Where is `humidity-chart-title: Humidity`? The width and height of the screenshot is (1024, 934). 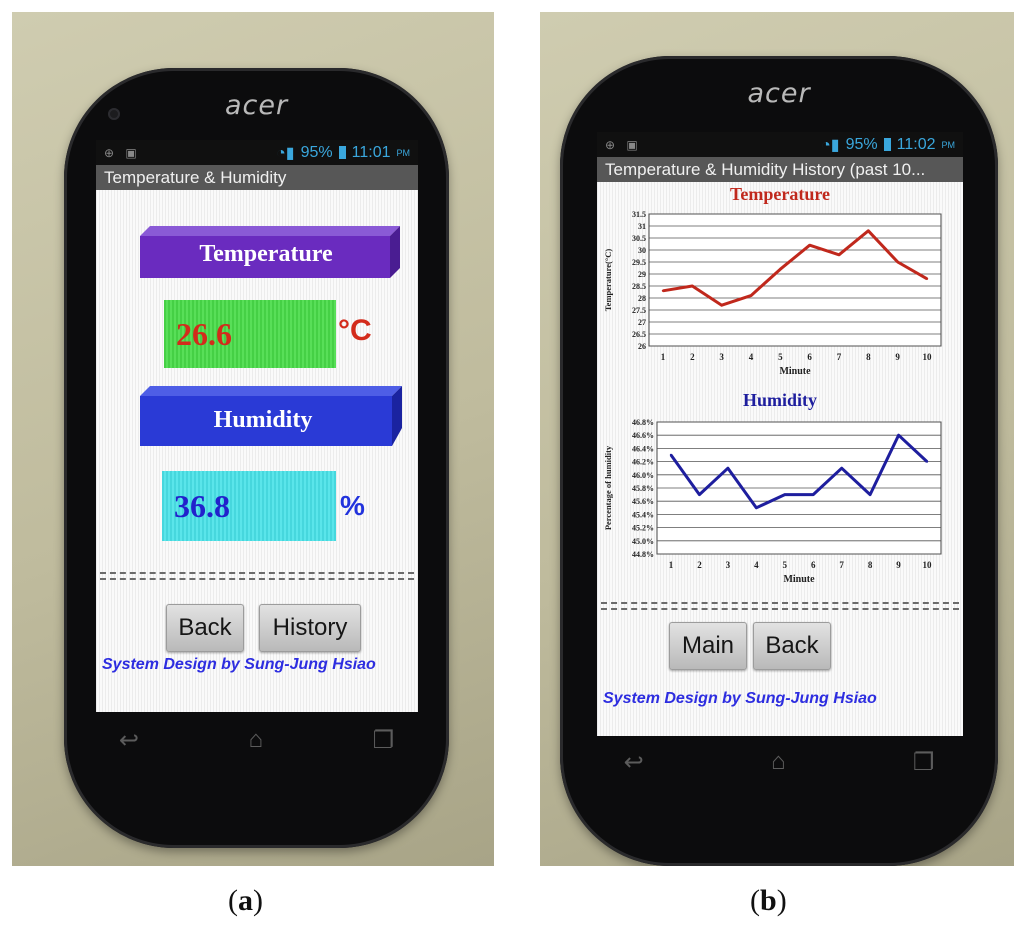 humidity-chart-title: Humidity is located at coordinates (779, 400).